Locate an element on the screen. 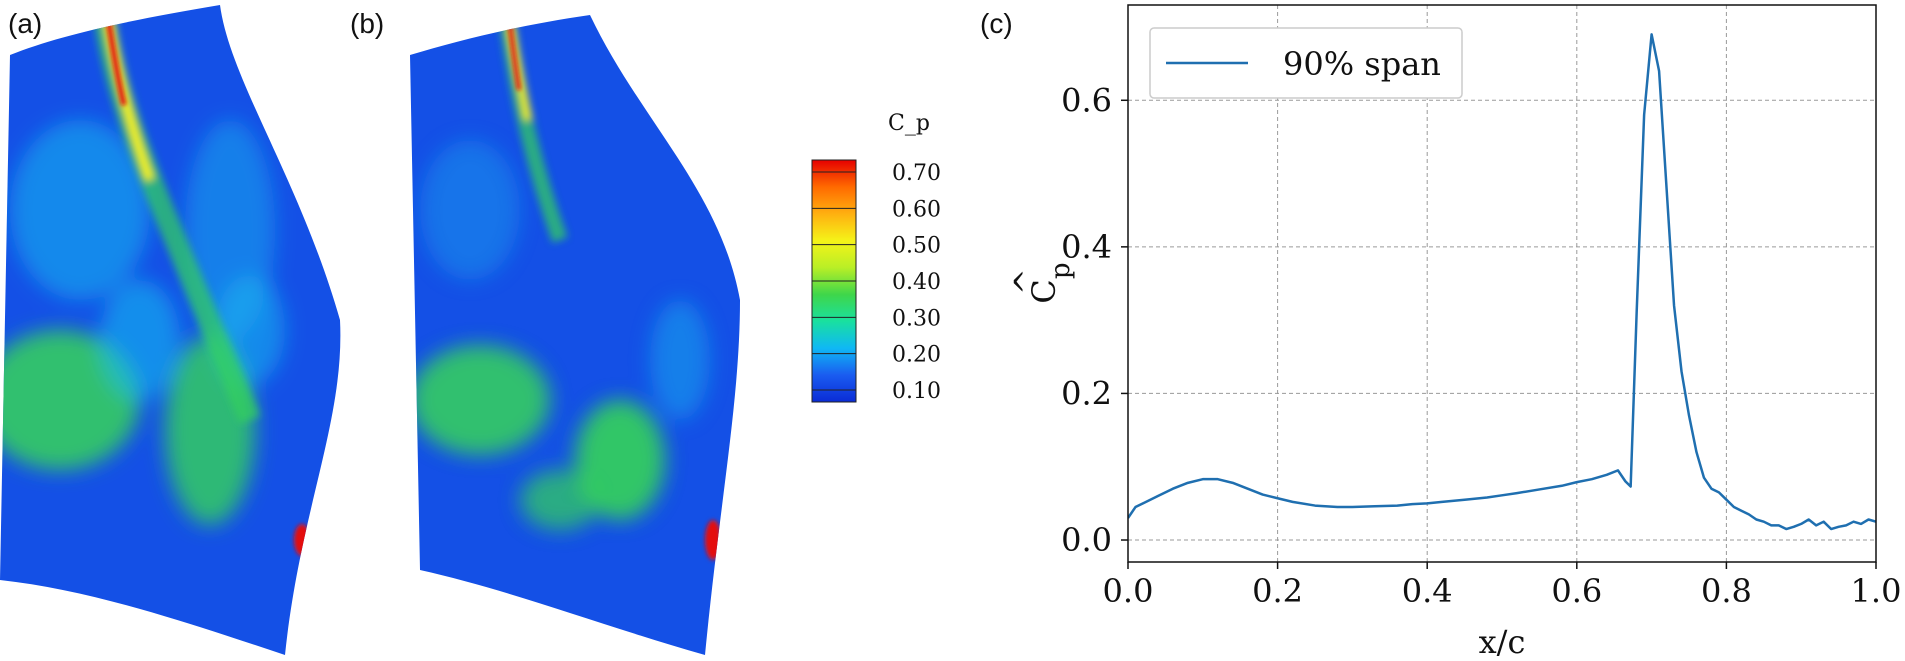  x-tick-label: 0.2 is located at coordinates (1277, 591).